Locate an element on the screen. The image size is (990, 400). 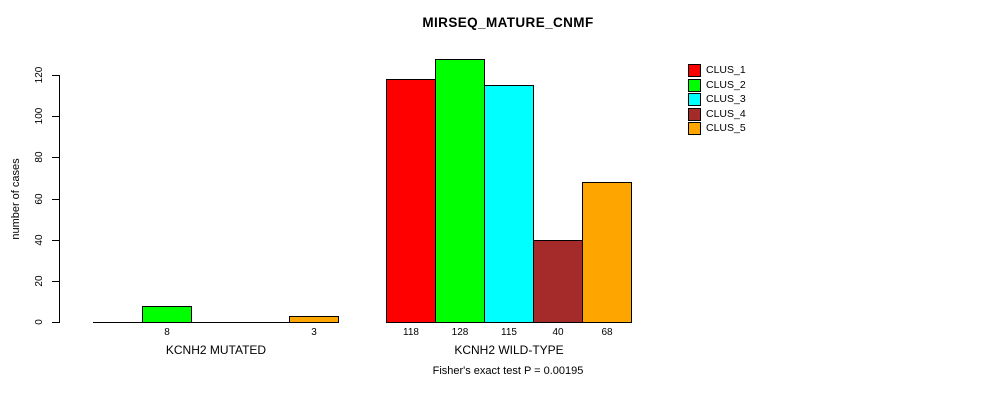
bar-value-label: 128 is located at coordinates (460, 332).